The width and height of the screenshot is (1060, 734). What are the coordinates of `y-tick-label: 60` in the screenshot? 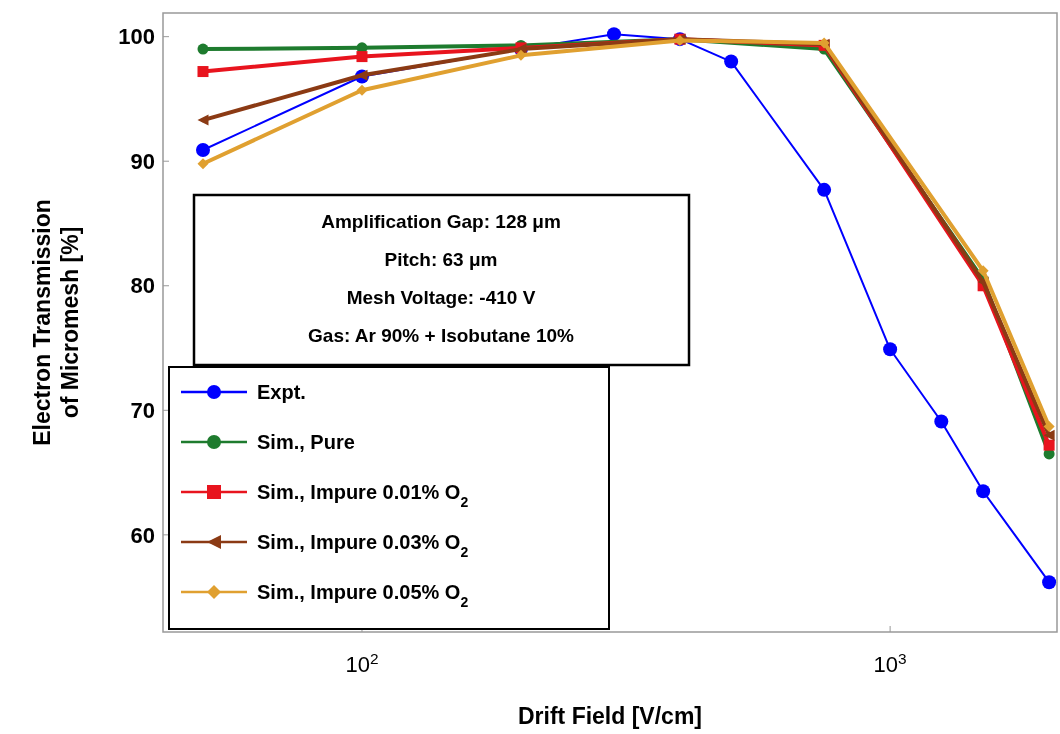 It's located at (142, 535).